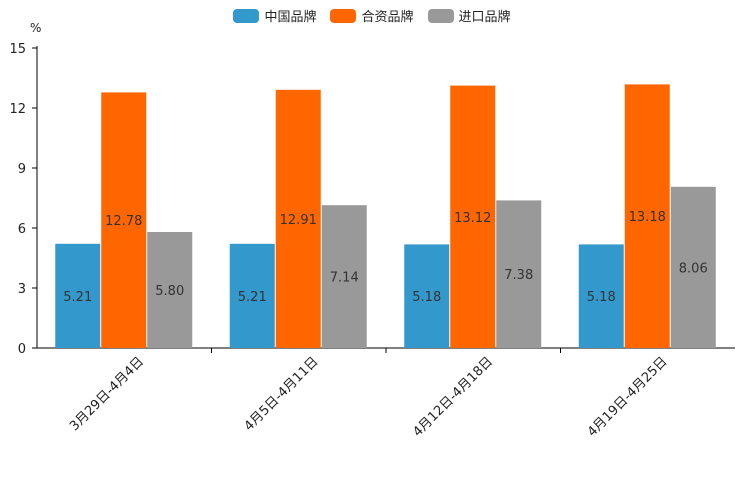  I want to click on y-axis-unit-label: %, so click(36, 28).